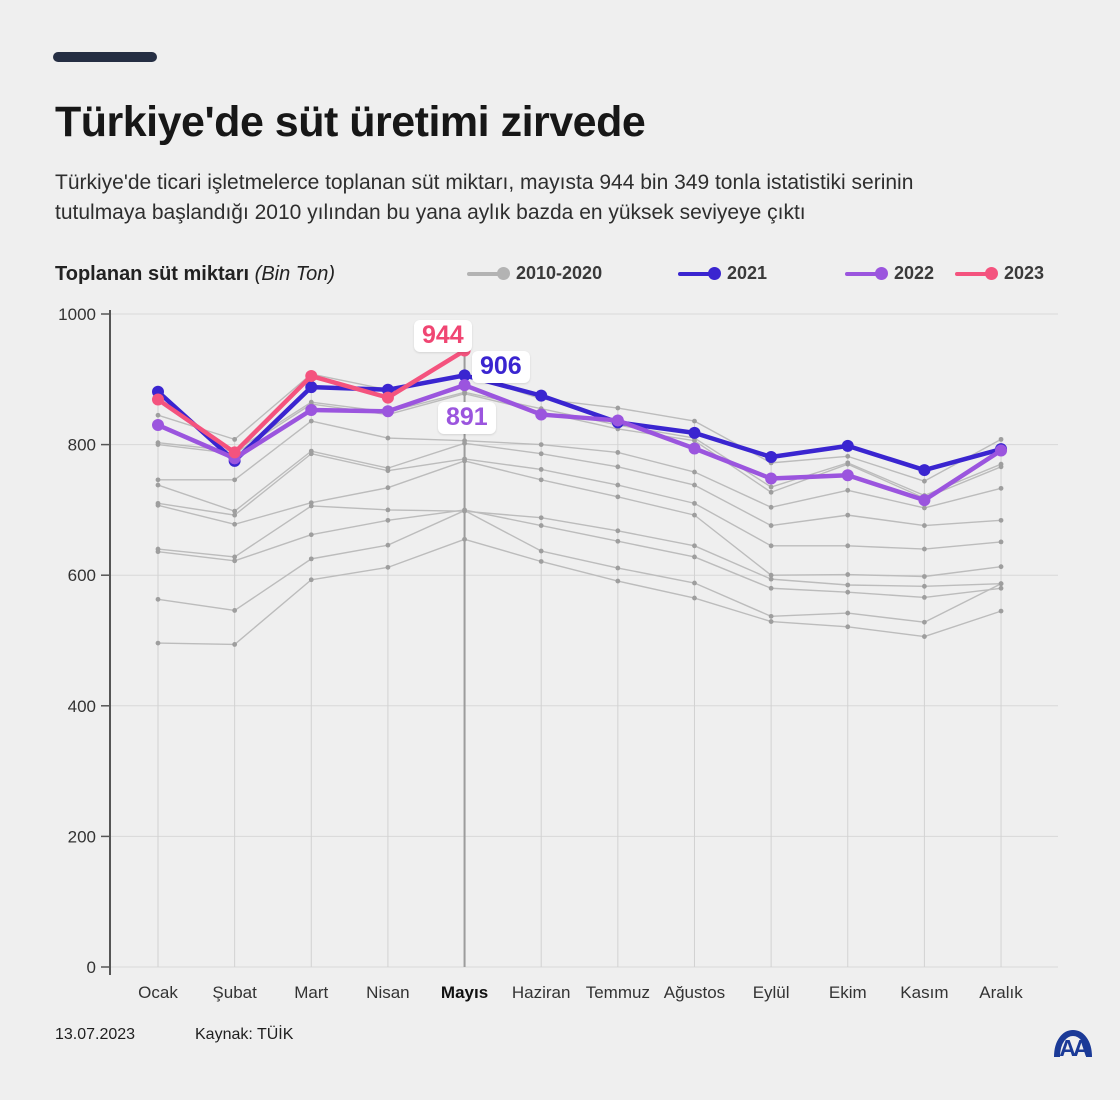  I want to click on x-tick-label-Ocak: Ocak, so click(158, 992).